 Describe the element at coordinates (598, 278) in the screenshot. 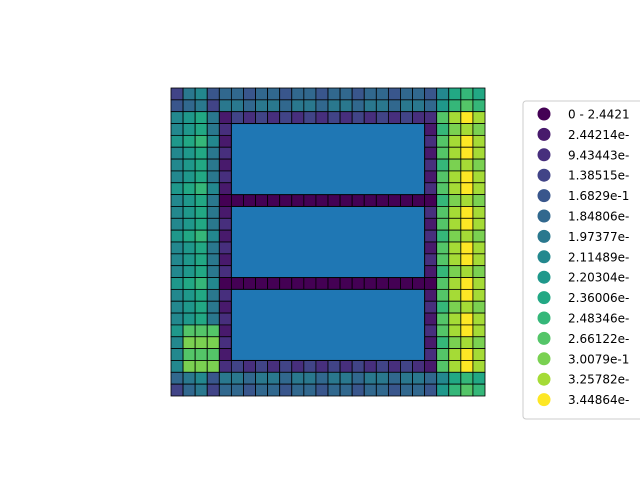

I see `legend-label: 2.20304e-` at that location.